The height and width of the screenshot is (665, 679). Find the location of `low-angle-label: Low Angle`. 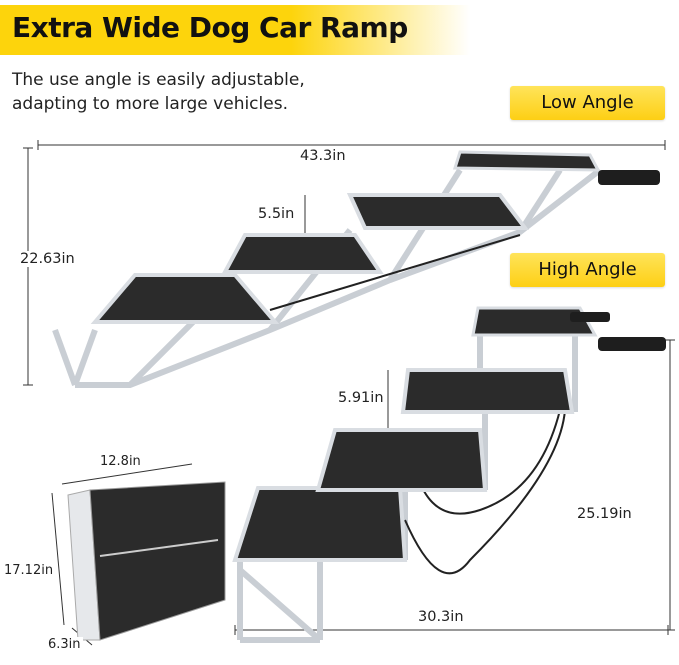

low-angle-label: Low Angle is located at coordinates (587, 103).